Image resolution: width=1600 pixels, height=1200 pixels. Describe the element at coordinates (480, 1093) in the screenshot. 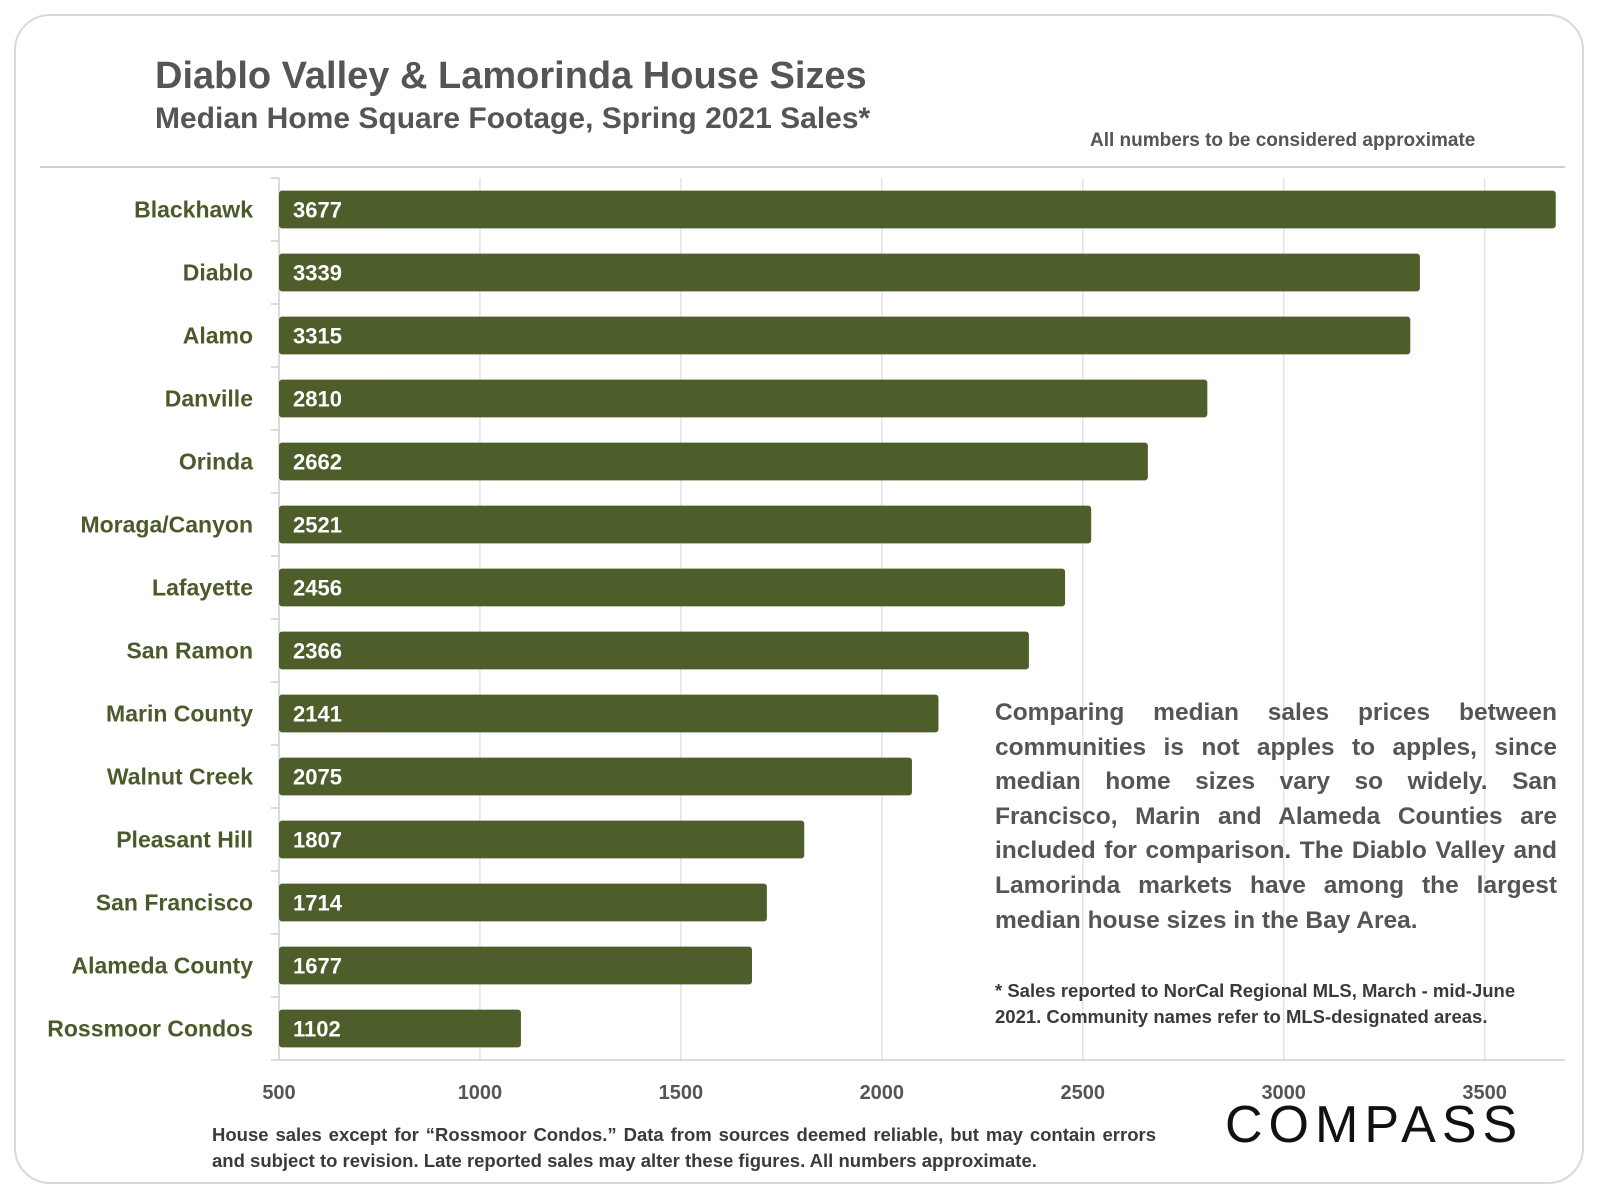

I see `x-tick-label: 1000` at that location.